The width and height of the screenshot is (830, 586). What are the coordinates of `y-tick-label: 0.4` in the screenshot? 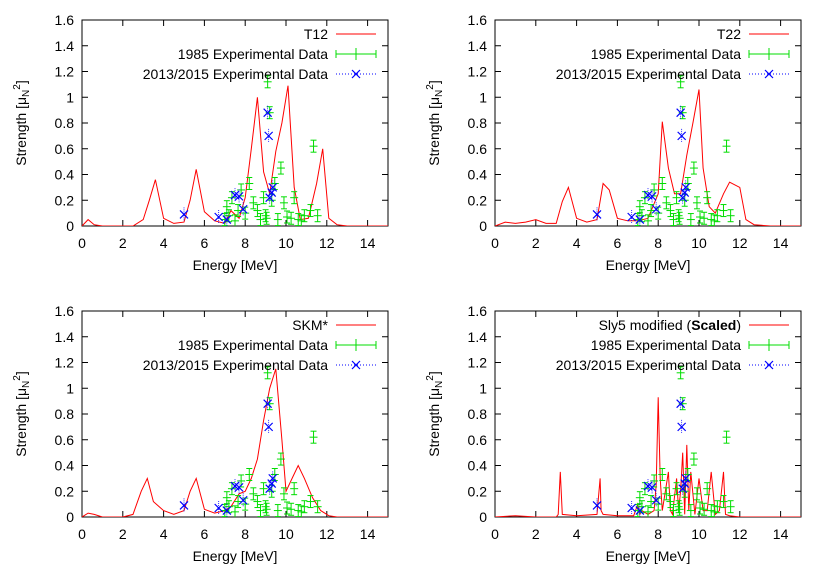 It's located at (478, 175).